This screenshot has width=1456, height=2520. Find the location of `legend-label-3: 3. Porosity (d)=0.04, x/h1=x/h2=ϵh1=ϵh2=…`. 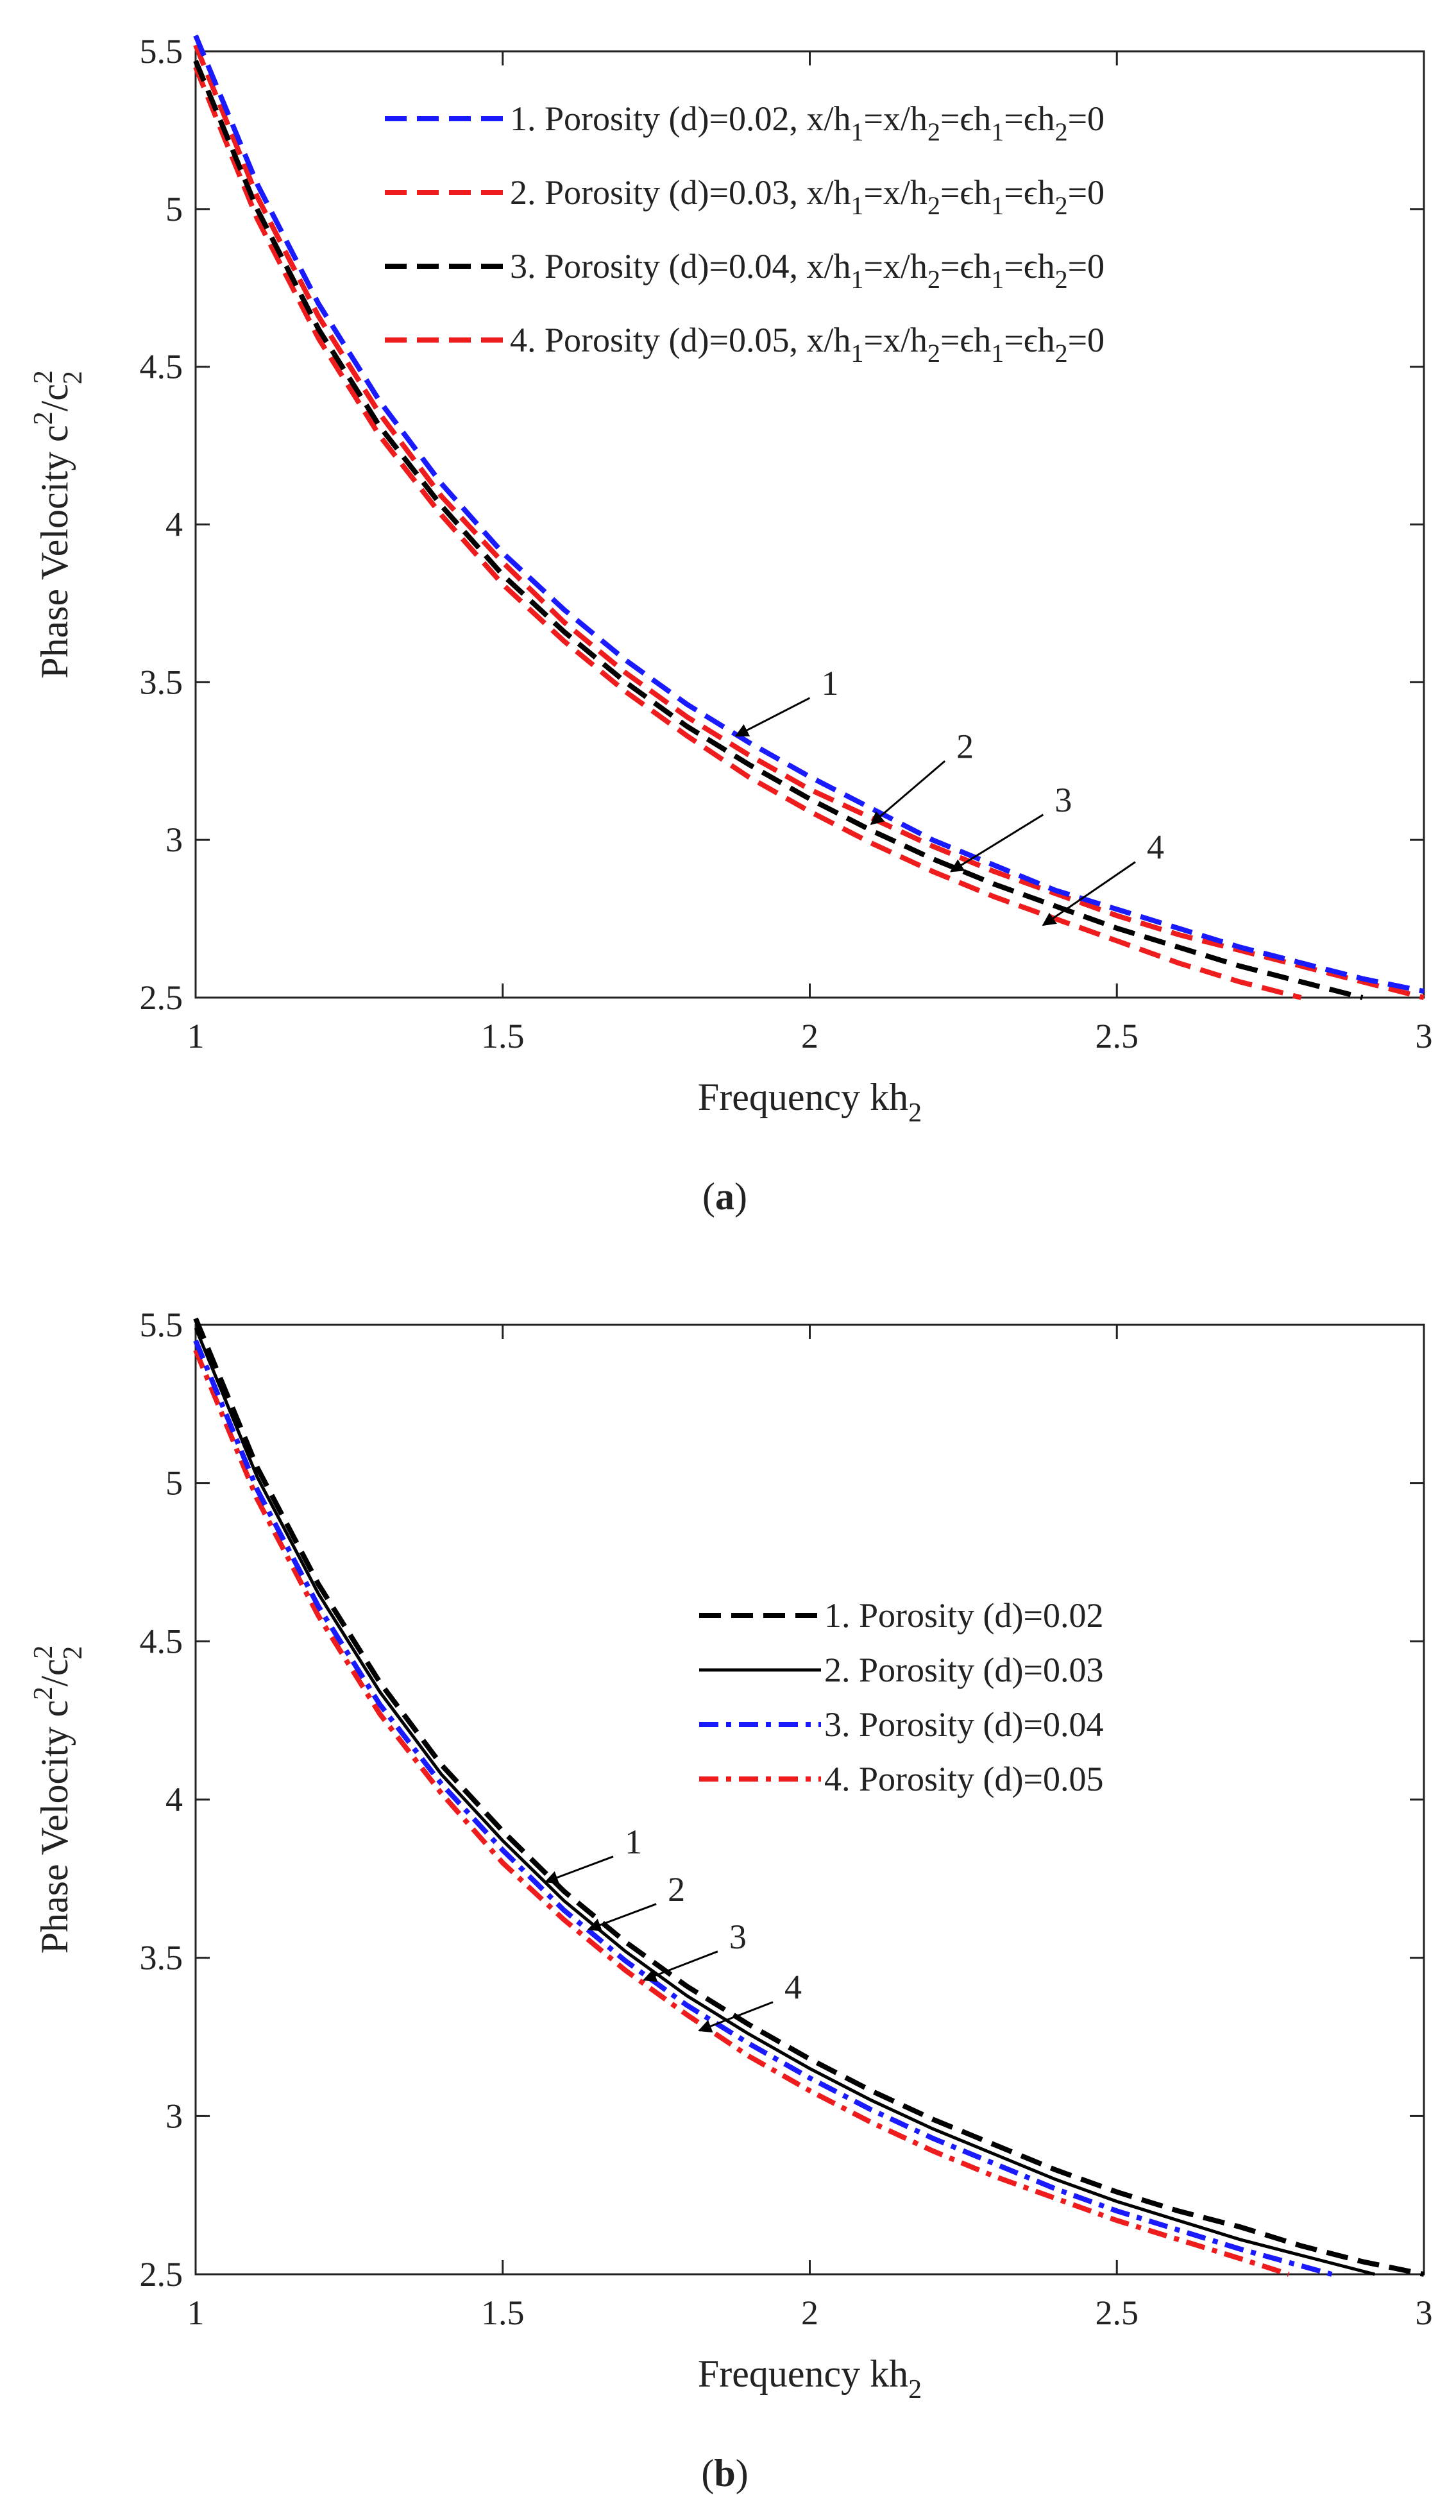

legend-label-3: 3. Porosity (d)=0.04, x/h1=x/h2=ϵh1=ϵh2=… is located at coordinates (808, 270).